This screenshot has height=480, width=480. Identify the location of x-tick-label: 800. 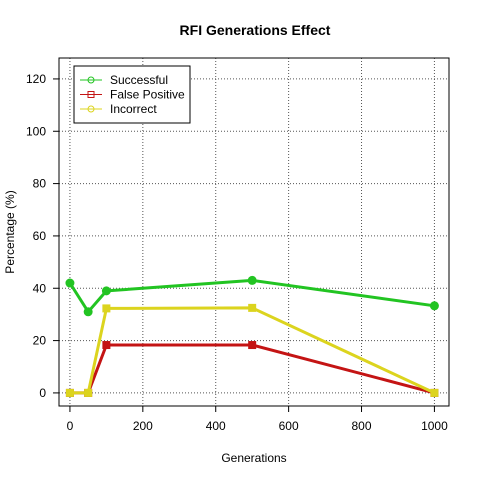
(362, 426).